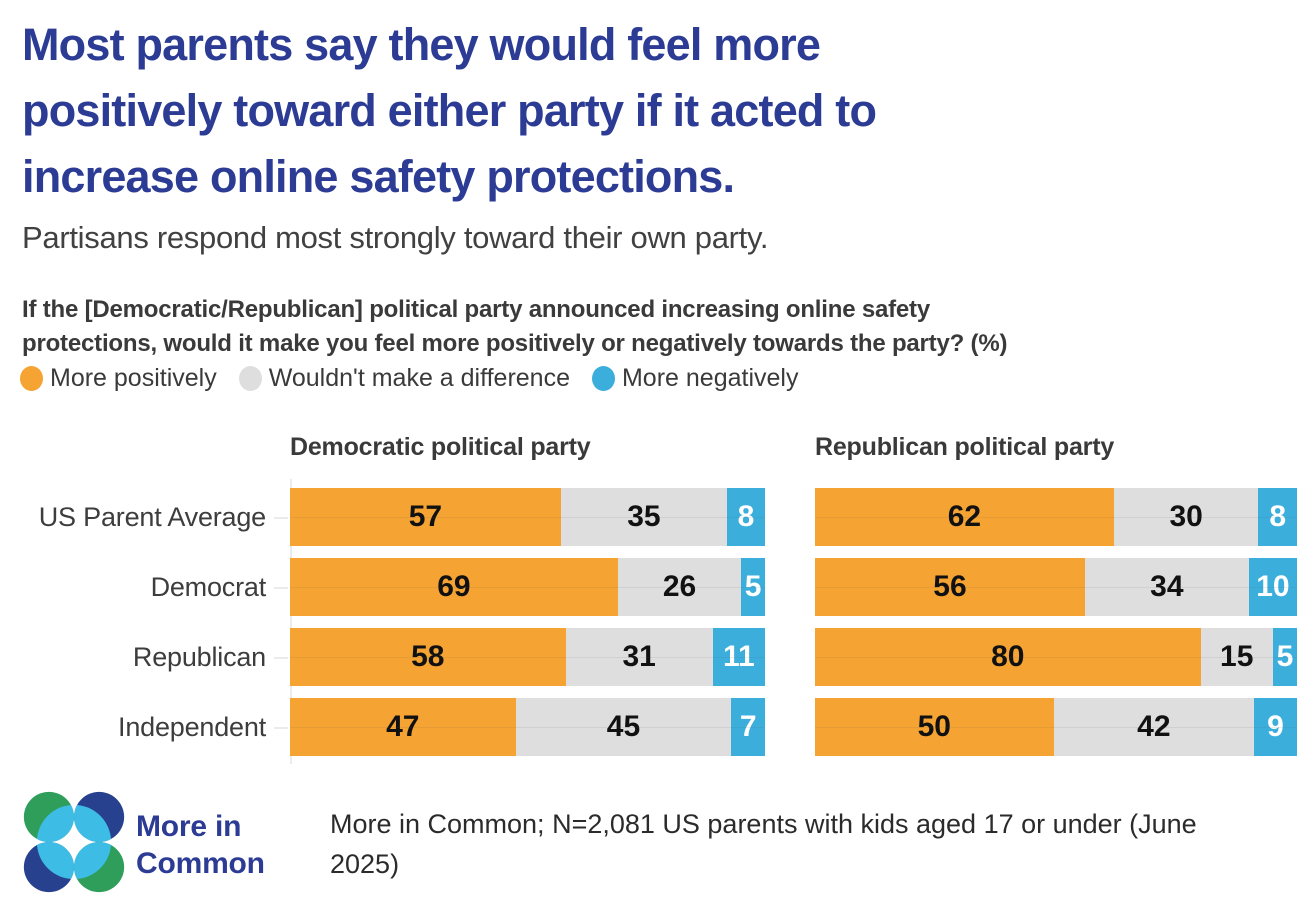 This screenshot has width=1314, height=914. What do you see at coordinates (1275, 727) in the screenshot?
I see `bar-segment-more-negatively: 9` at bounding box center [1275, 727].